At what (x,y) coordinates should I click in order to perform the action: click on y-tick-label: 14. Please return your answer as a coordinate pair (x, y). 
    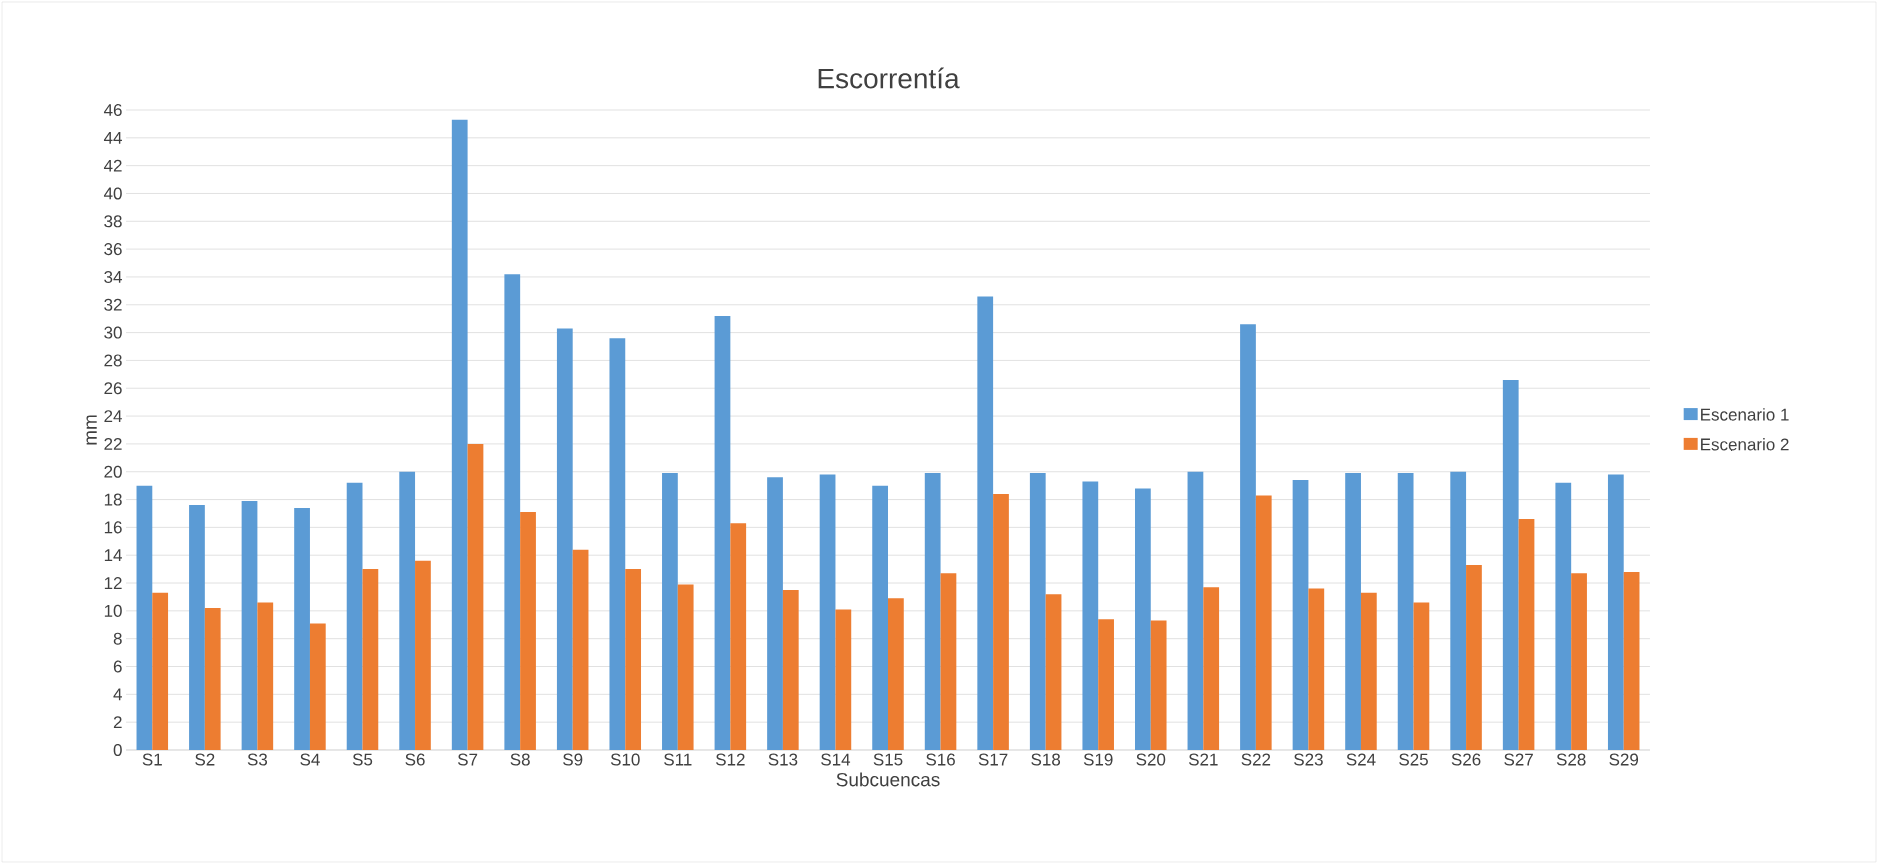
    Looking at the image, I should click on (113, 555).